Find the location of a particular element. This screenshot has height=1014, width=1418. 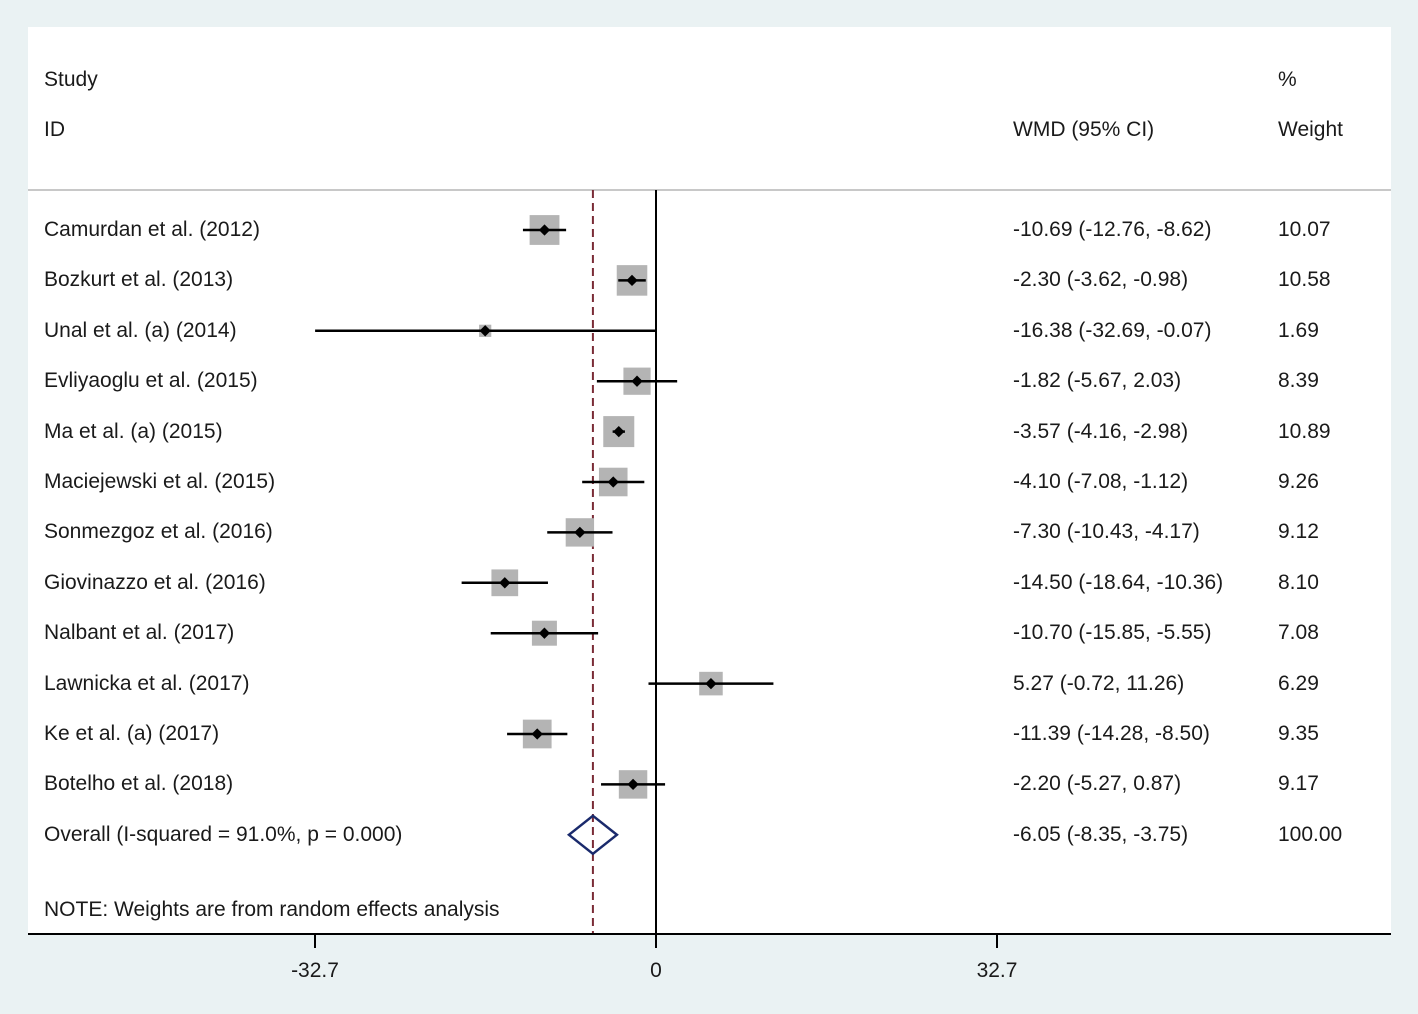

study-ci-value: -2.30 (-3.62, -0.98) is located at coordinates (1101, 280).